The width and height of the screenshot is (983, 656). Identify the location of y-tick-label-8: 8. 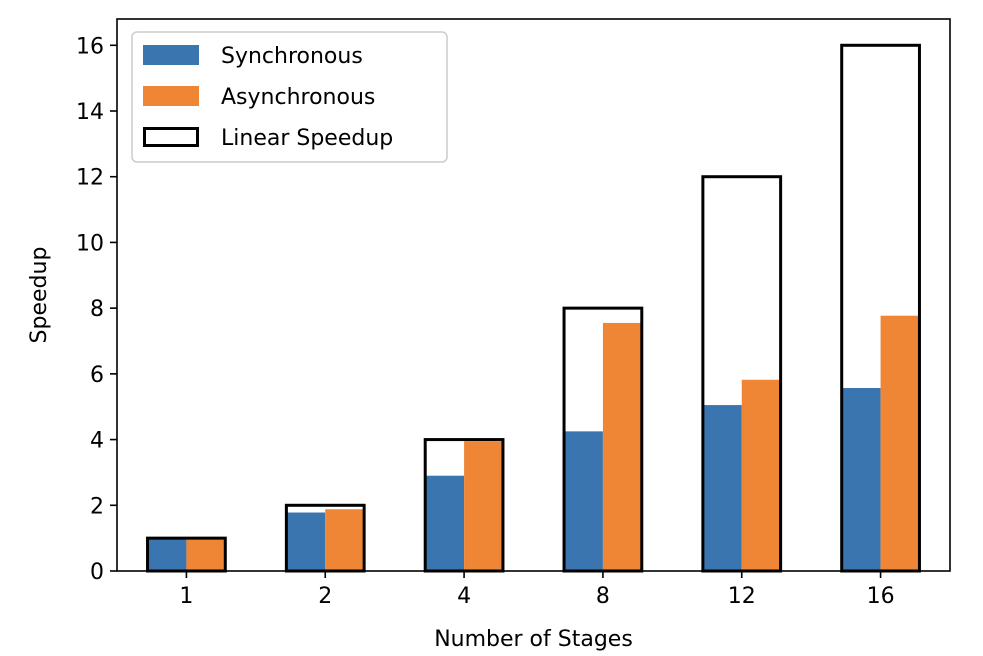
(97, 309).